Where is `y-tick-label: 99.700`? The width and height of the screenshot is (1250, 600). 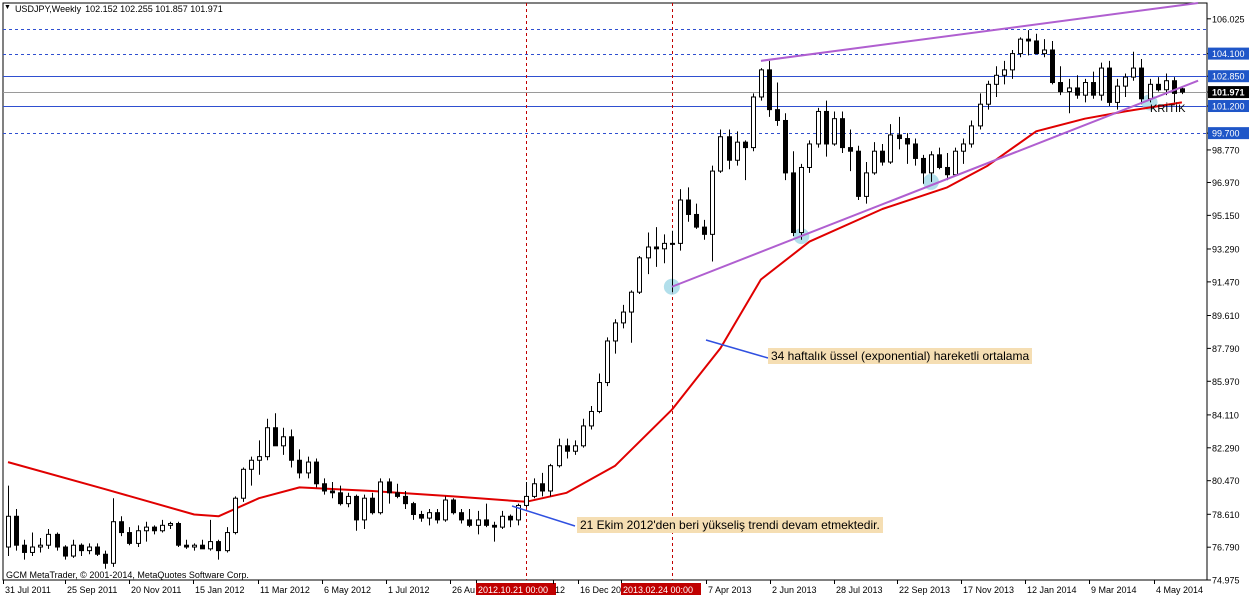 y-tick-label: 99.700 is located at coordinates (1226, 134).